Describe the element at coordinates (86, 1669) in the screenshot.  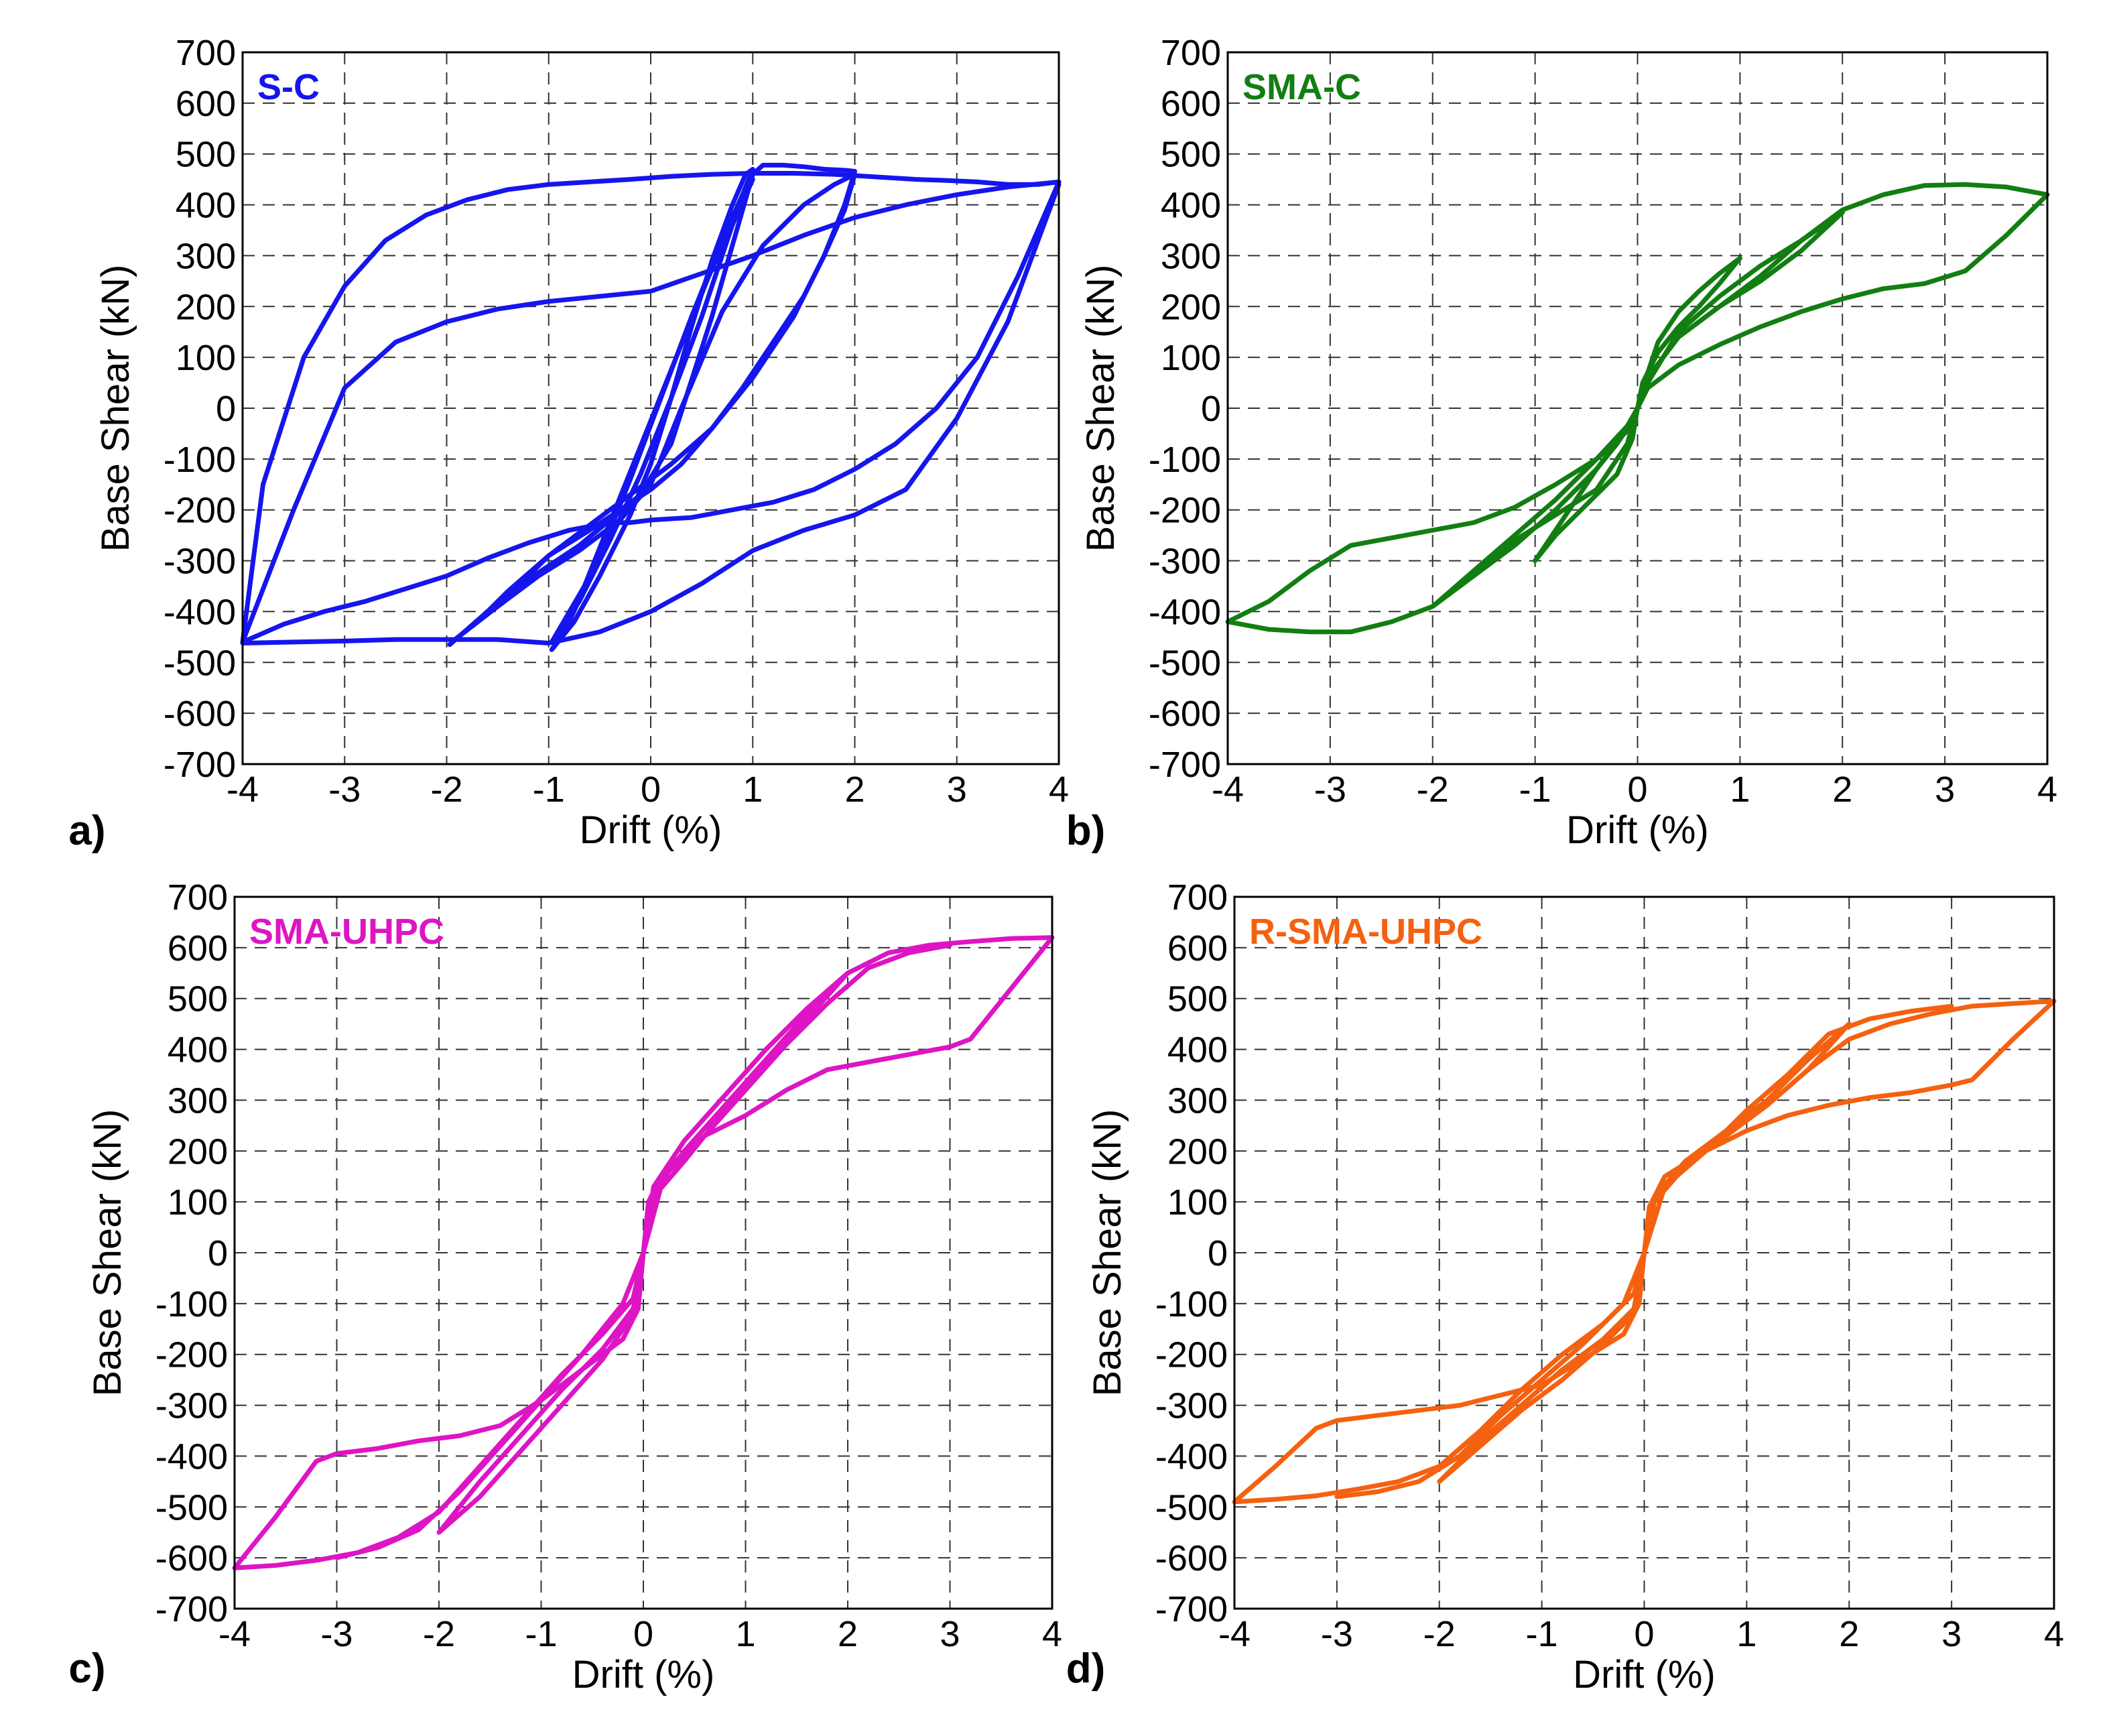
I see `panel-letter: c)` at that location.